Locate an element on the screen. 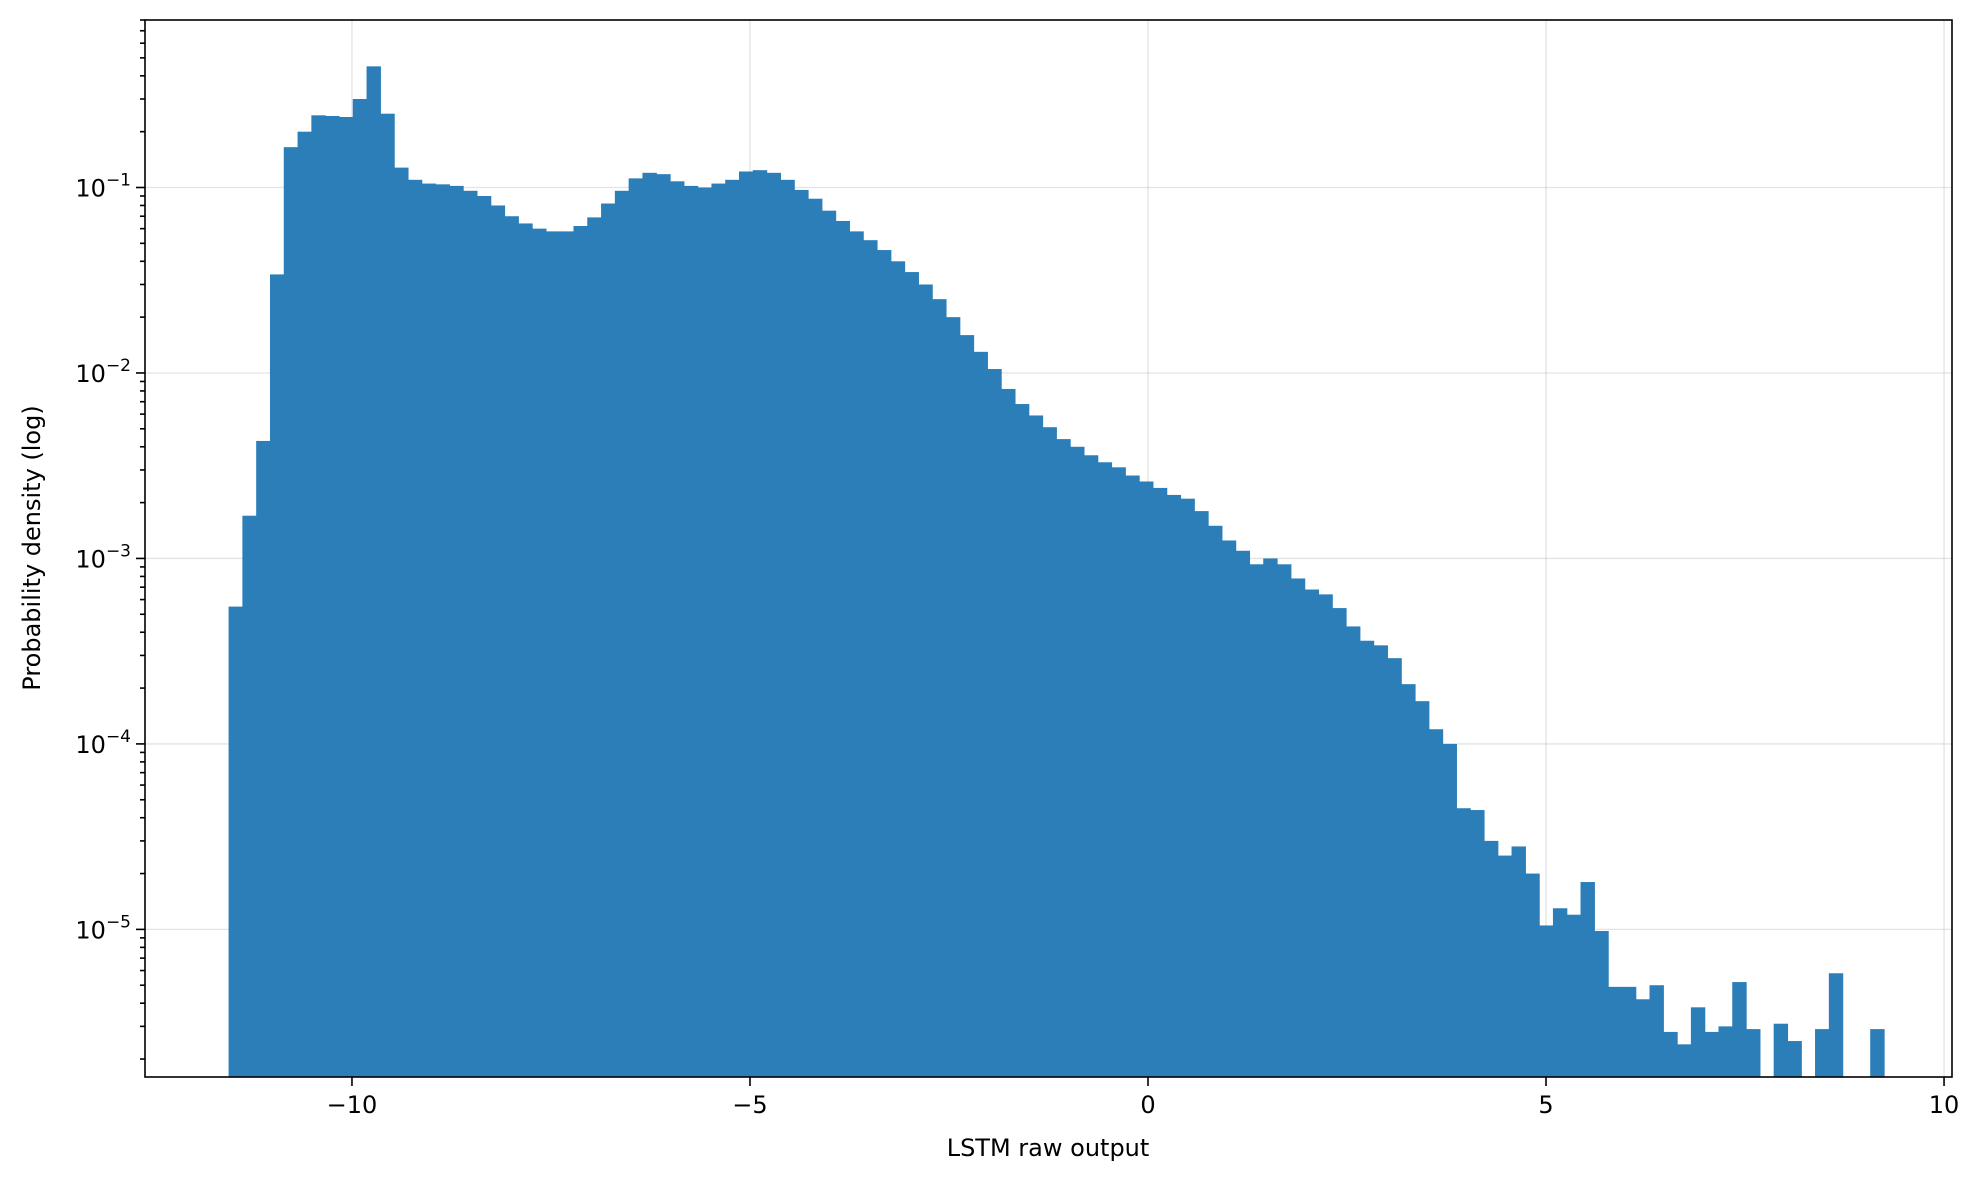 Image resolution: width=1976 pixels, height=1180 pixels. x-tick-label: −5 is located at coordinates (749, 1105).